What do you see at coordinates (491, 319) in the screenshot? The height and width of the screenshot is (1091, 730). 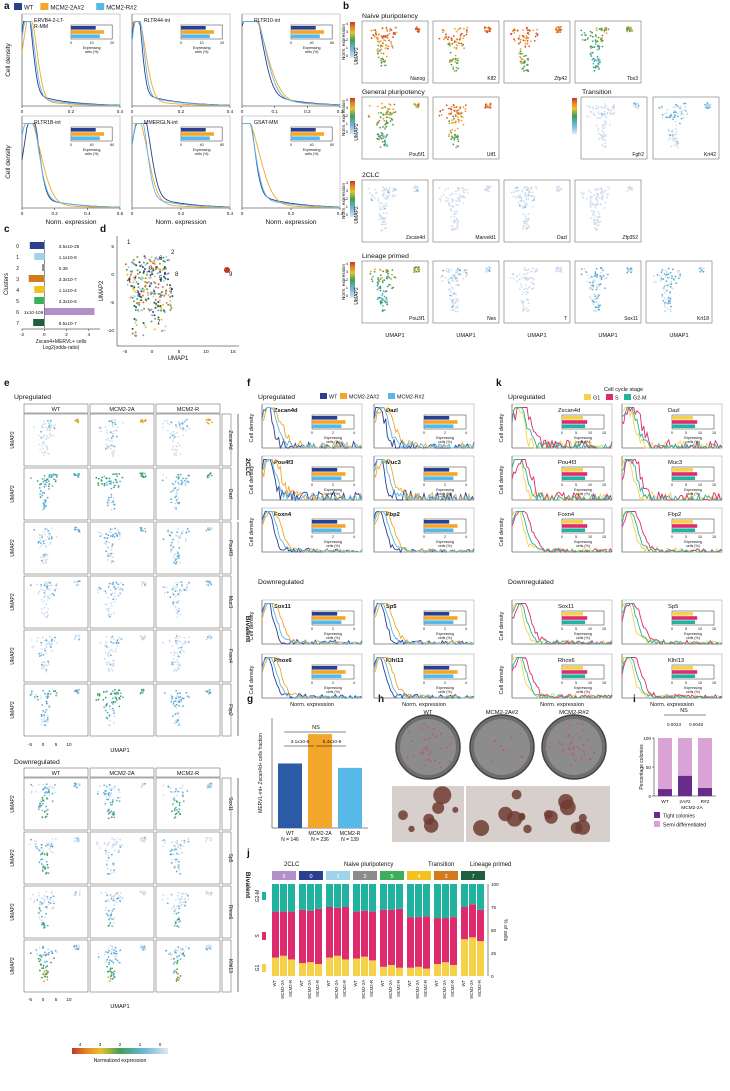 I see `umap-gene-label: Nes` at bounding box center [491, 319].